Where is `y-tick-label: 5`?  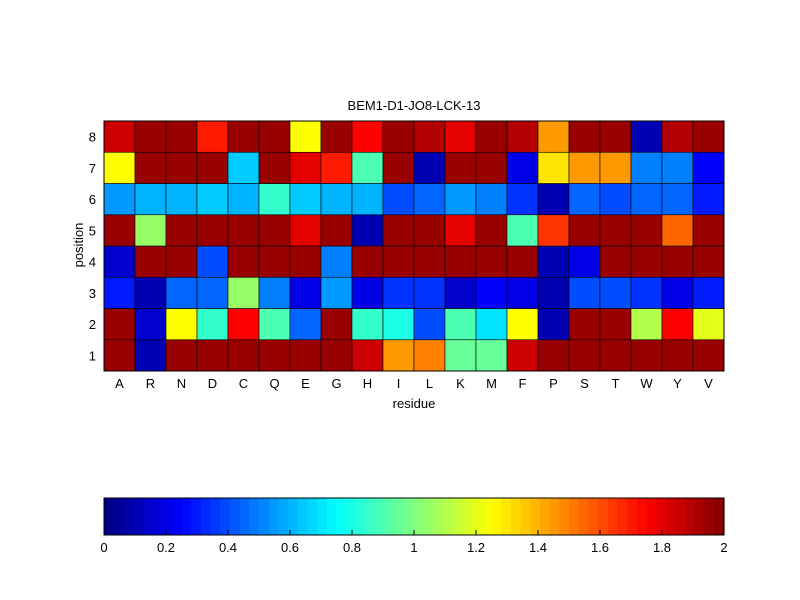 y-tick-label: 5 is located at coordinates (92, 230).